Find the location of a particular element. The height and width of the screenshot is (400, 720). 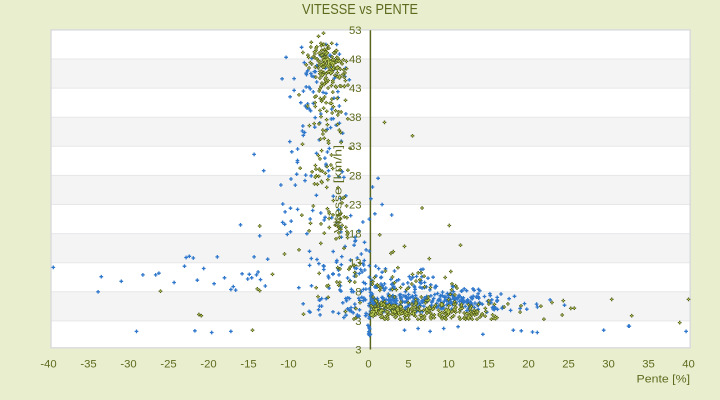

svg-text: 43 is located at coordinates (355, 89).